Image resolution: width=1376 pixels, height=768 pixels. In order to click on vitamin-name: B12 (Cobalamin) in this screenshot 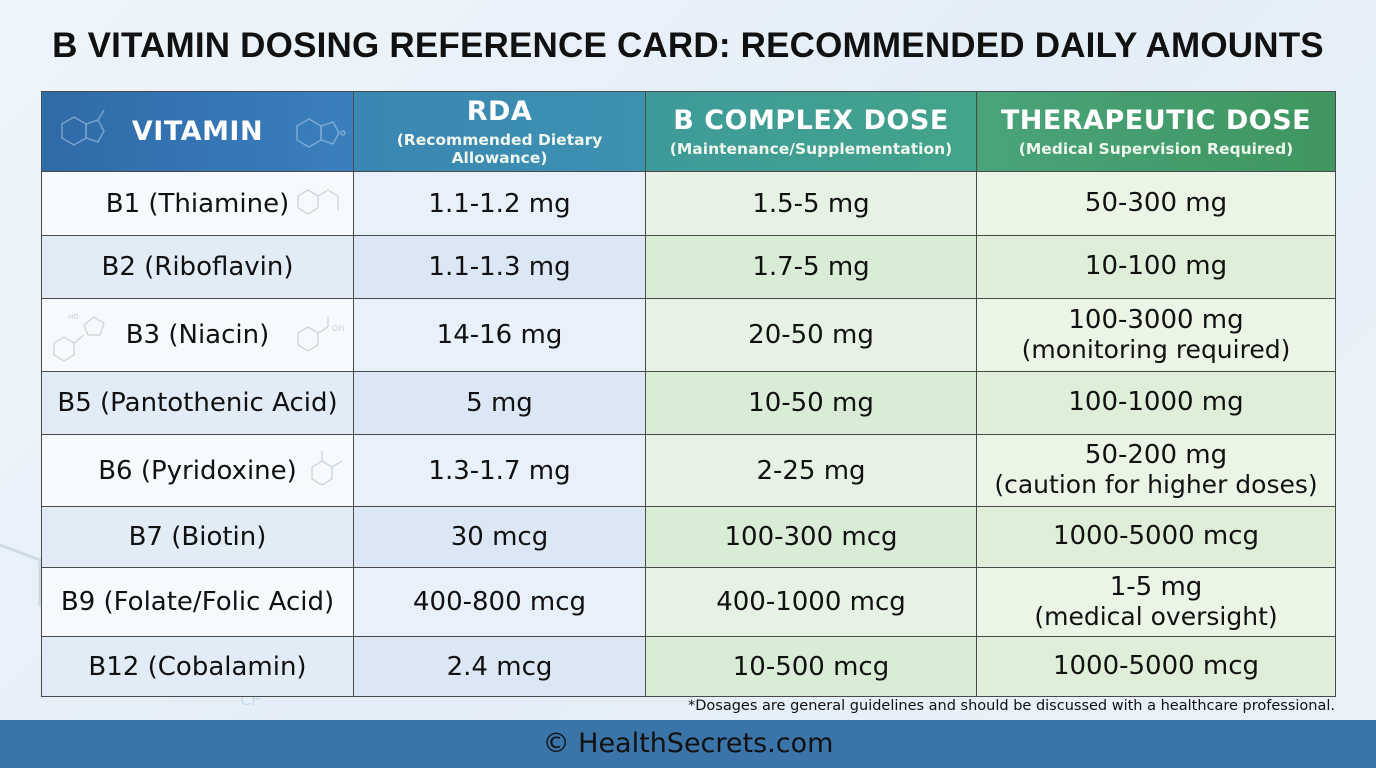, I will do `click(197, 666)`.